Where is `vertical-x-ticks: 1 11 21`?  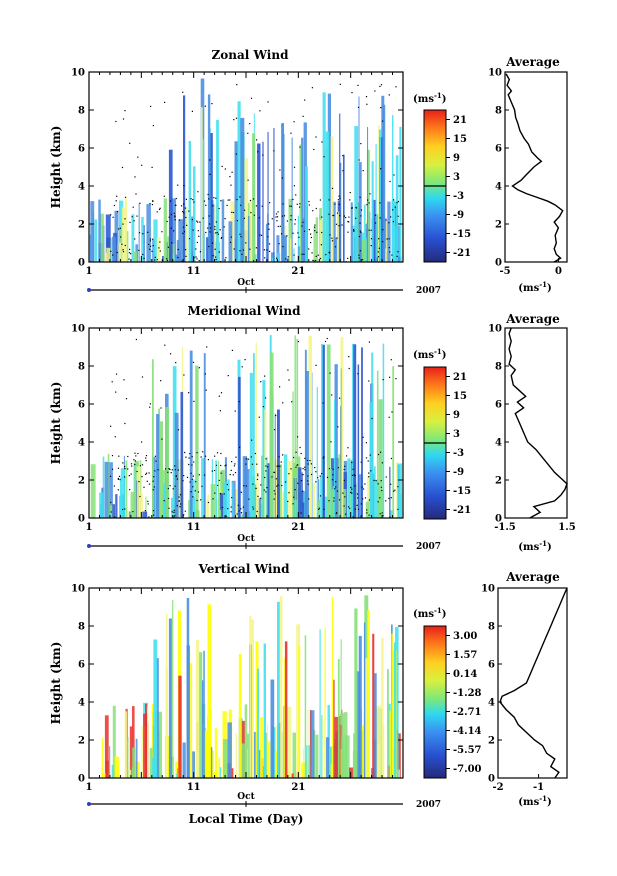 vertical-x-ticks: 1 11 21 is located at coordinates (245, 690).